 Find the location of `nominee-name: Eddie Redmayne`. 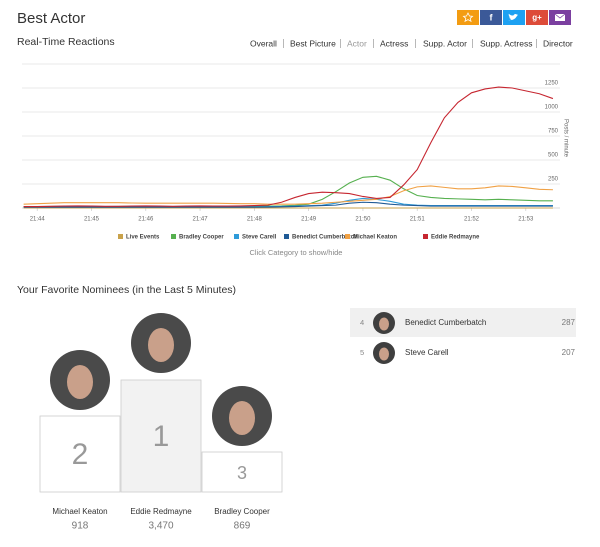

nominee-name: Eddie Redmayne is located at coordinates (161, 511).